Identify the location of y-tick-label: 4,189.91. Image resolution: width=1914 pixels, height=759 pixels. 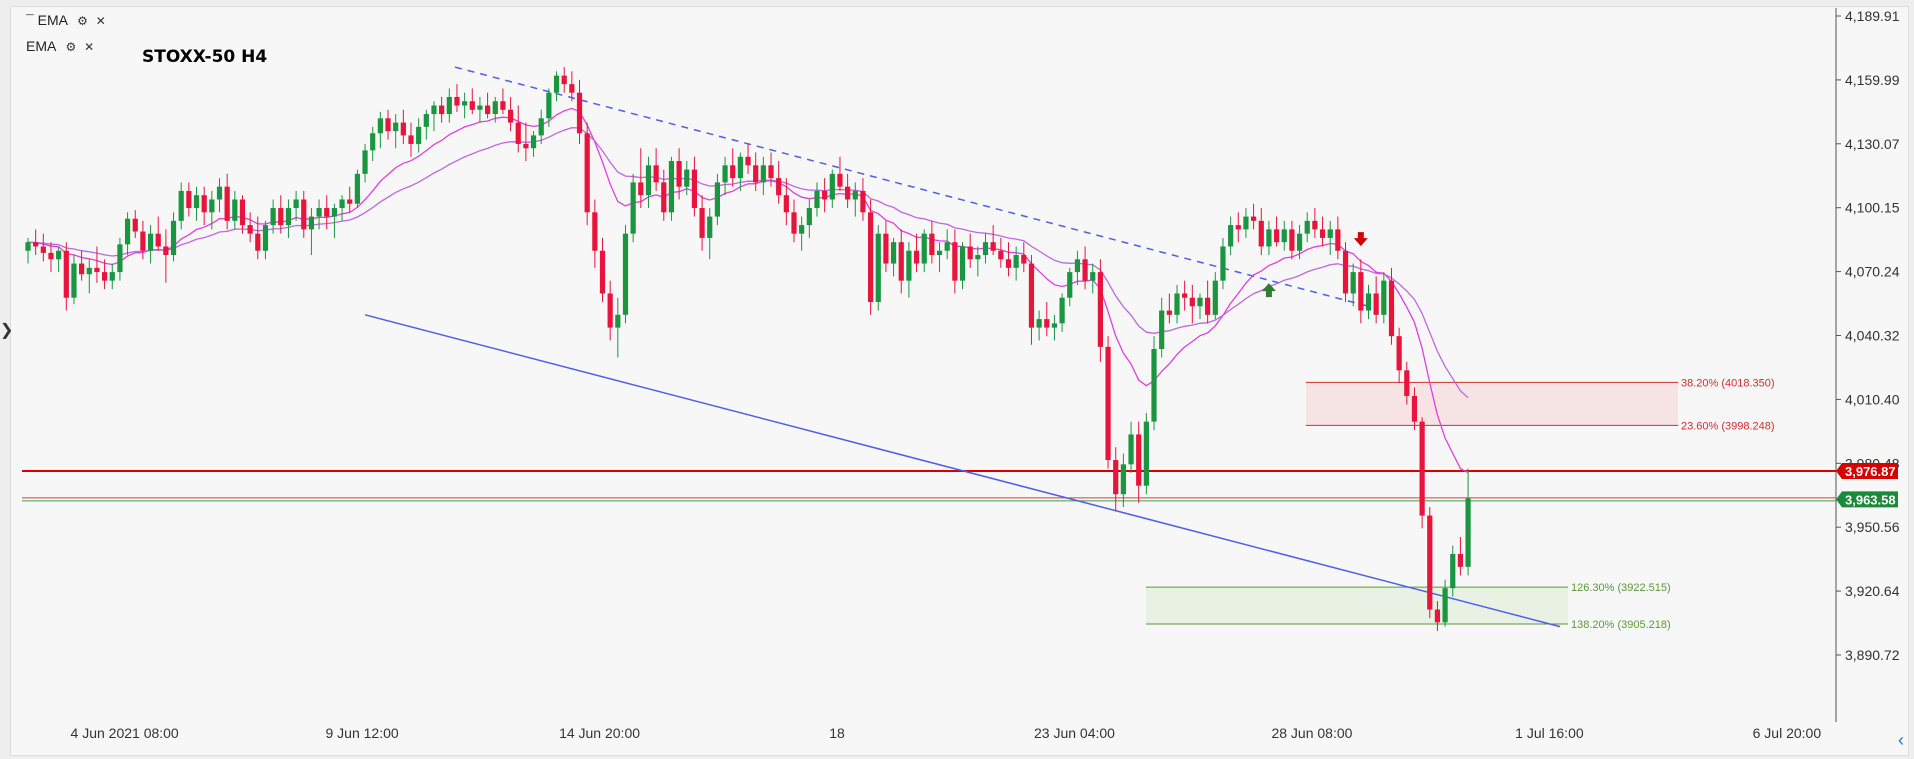
(1872, 16).